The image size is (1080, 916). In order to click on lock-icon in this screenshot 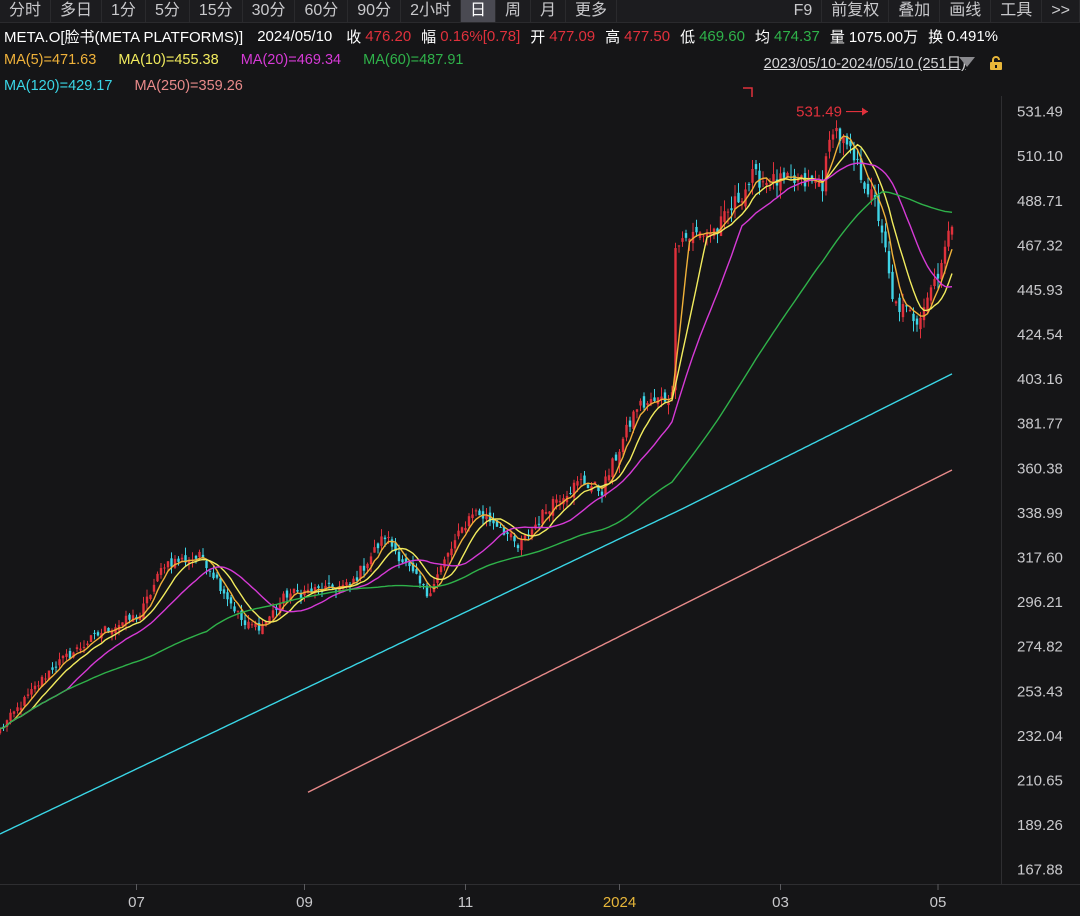, I will do `click(996, 63)`.